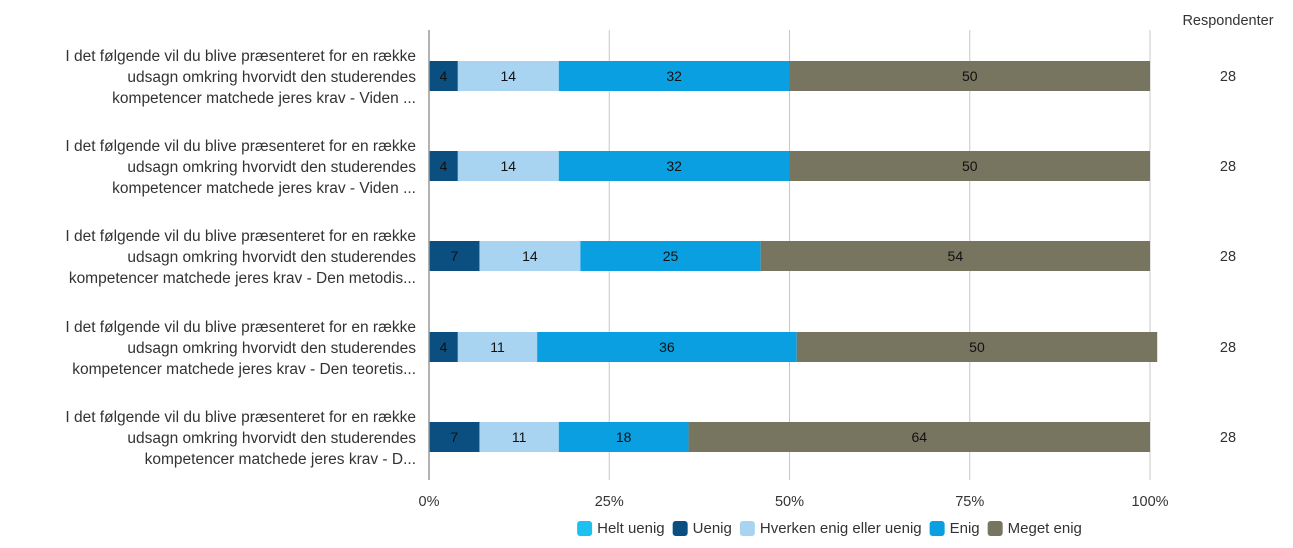  What do you see at coordinates (1227, 21) in the screenshot?
I see `respondents-header: Respondenter` at bounding box center [1227, 21].